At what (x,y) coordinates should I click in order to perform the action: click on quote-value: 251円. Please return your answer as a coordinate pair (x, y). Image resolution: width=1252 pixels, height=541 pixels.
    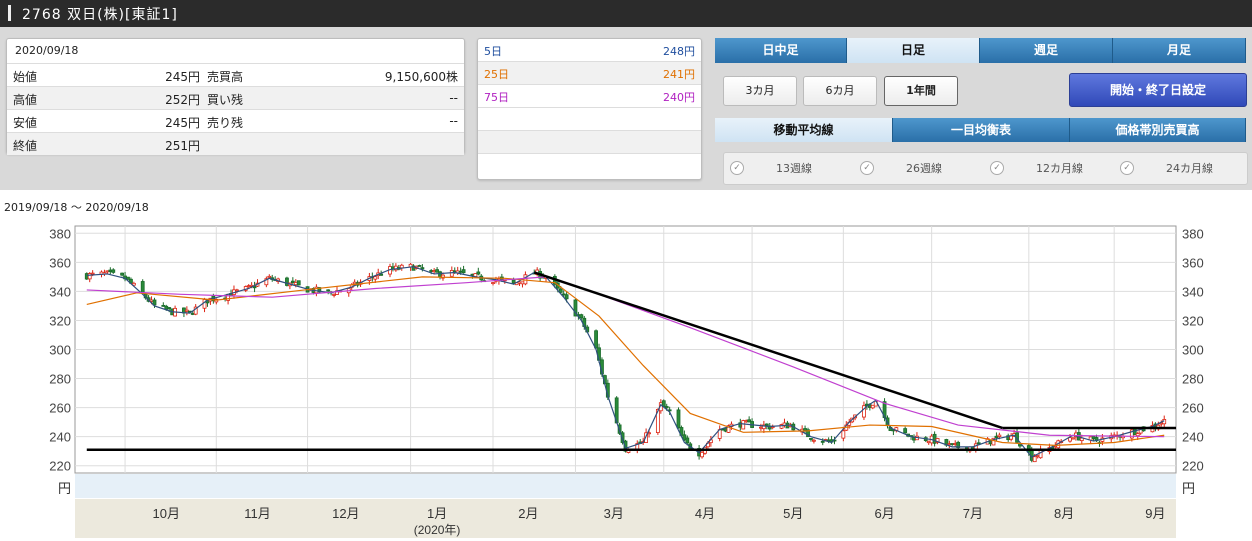
    Looking at the image, I should click on (182, 146).